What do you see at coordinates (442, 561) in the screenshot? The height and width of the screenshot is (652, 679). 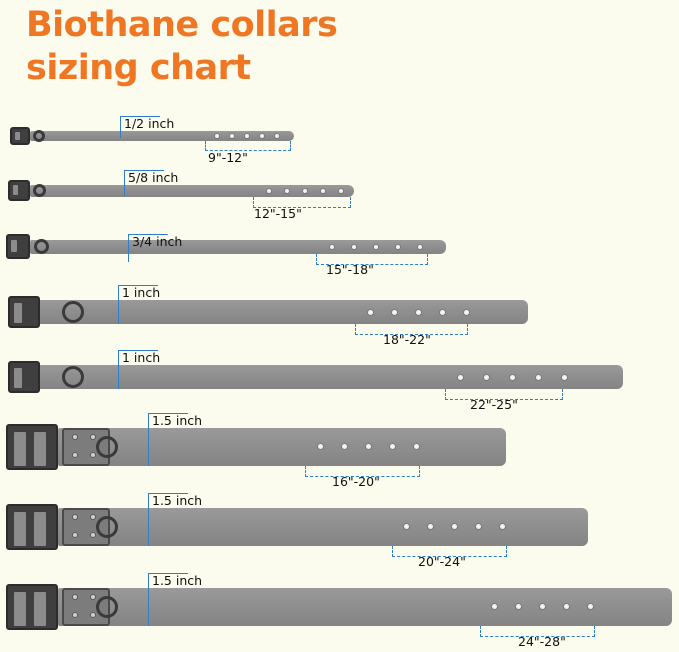 I see `length-label: 20"-24"` at bounding box center [442, 561].